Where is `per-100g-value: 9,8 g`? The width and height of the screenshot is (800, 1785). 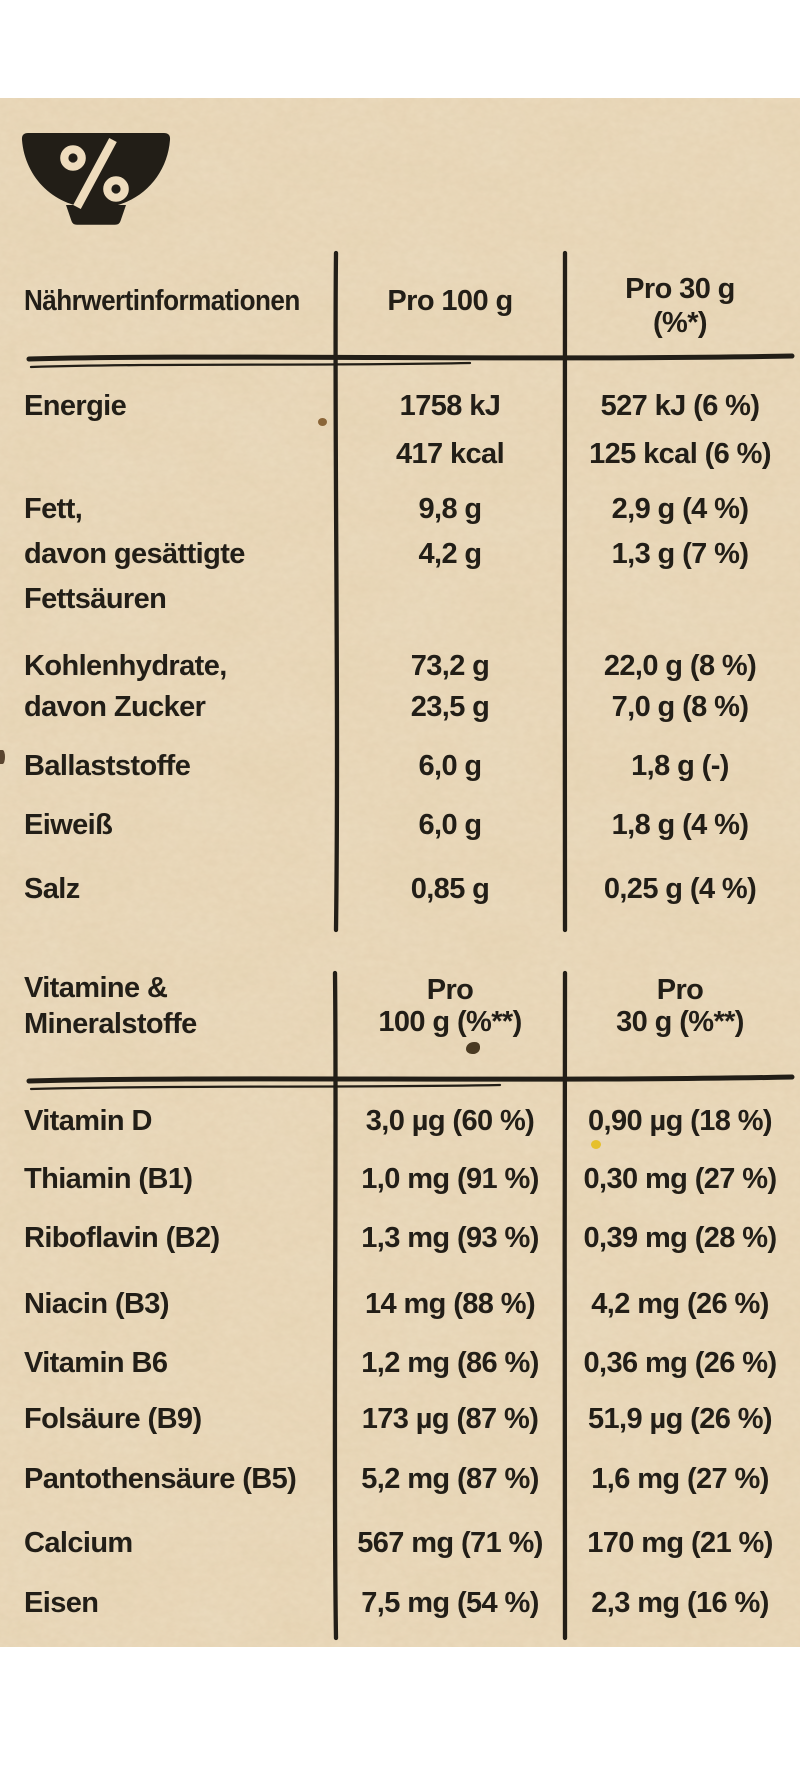 per-100g-value: 9,8 g is located at coordinates (450, 509).